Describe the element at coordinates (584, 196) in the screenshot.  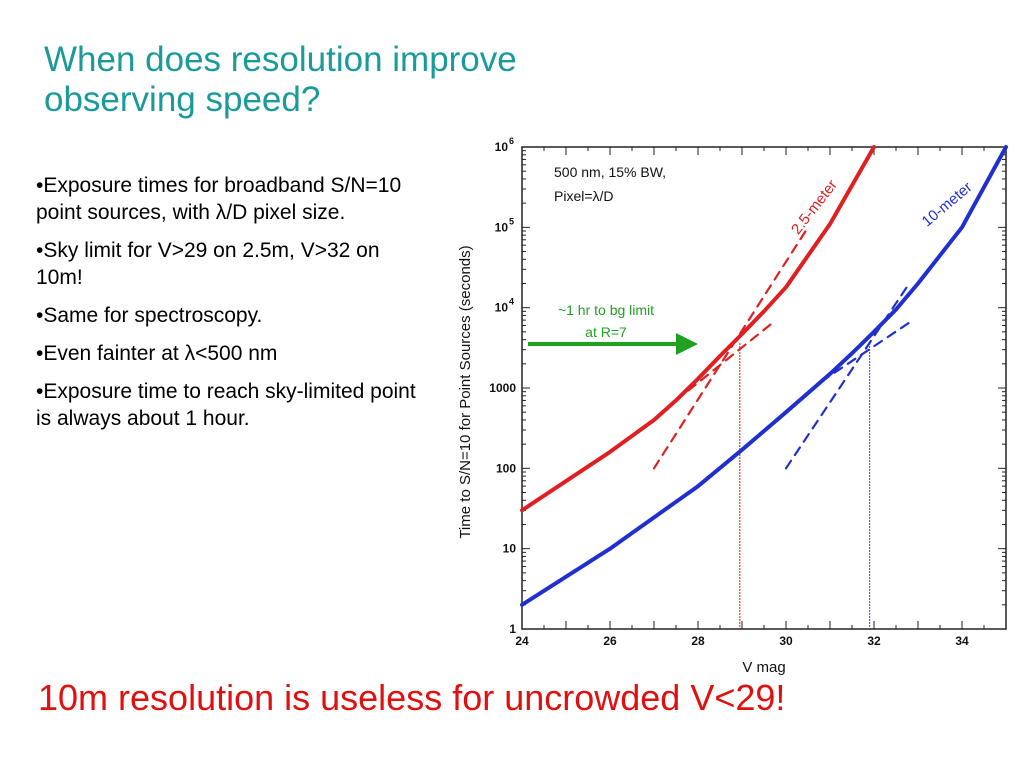
I see `conditions-note-line2: Pixel=λ/D` at that location.